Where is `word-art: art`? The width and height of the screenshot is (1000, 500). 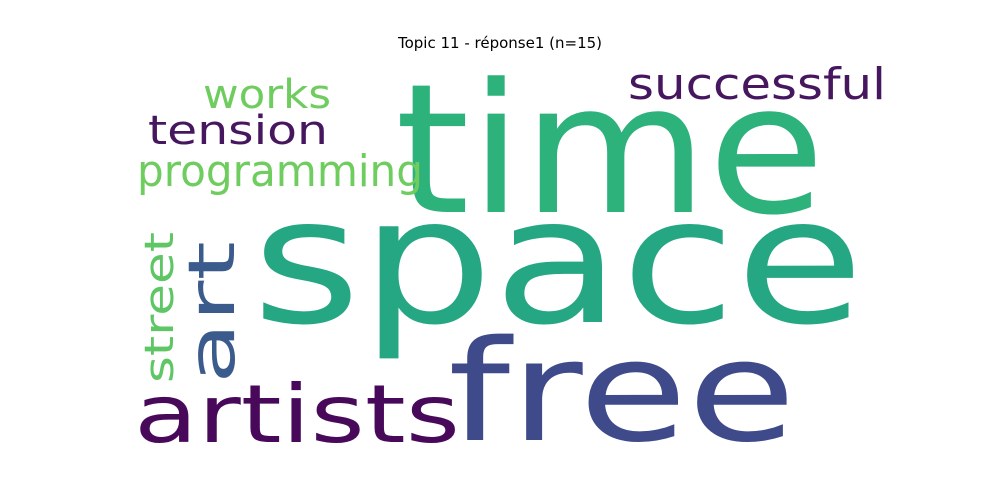
word-art: art is located at coordinates (213, 312).